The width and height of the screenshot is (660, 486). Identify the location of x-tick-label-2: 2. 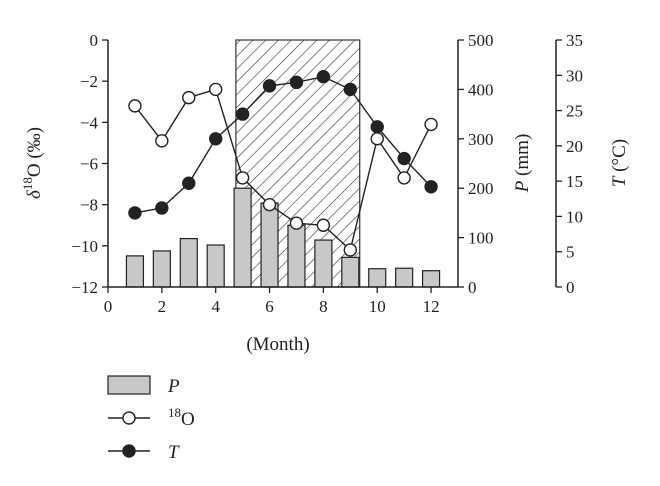
(162, 306).